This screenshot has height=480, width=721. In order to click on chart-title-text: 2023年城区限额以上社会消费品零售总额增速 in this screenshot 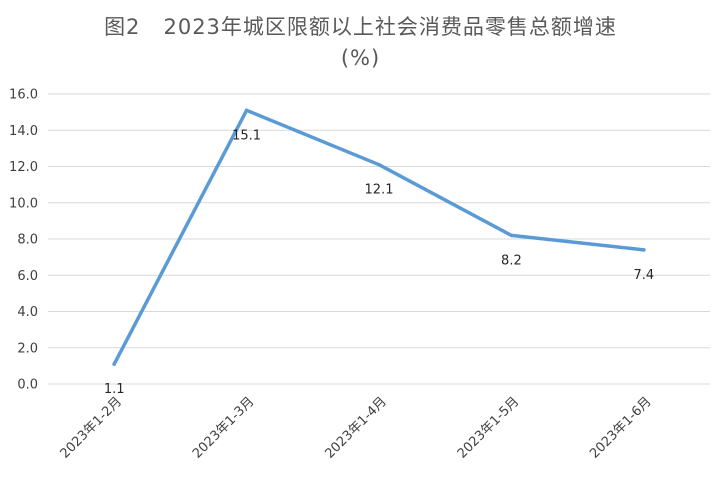, I will do `click(390, 27)`.